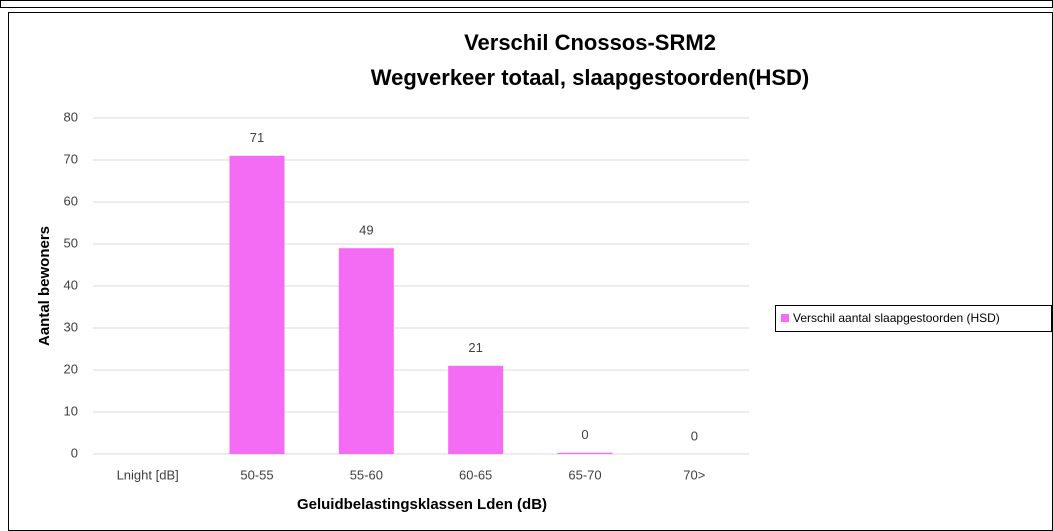 The width and height of the screenshot is (1053, 531). Describe the element at coordinates (71, 326) in the screenshot. I see `y-tick-label: 30` at that location.